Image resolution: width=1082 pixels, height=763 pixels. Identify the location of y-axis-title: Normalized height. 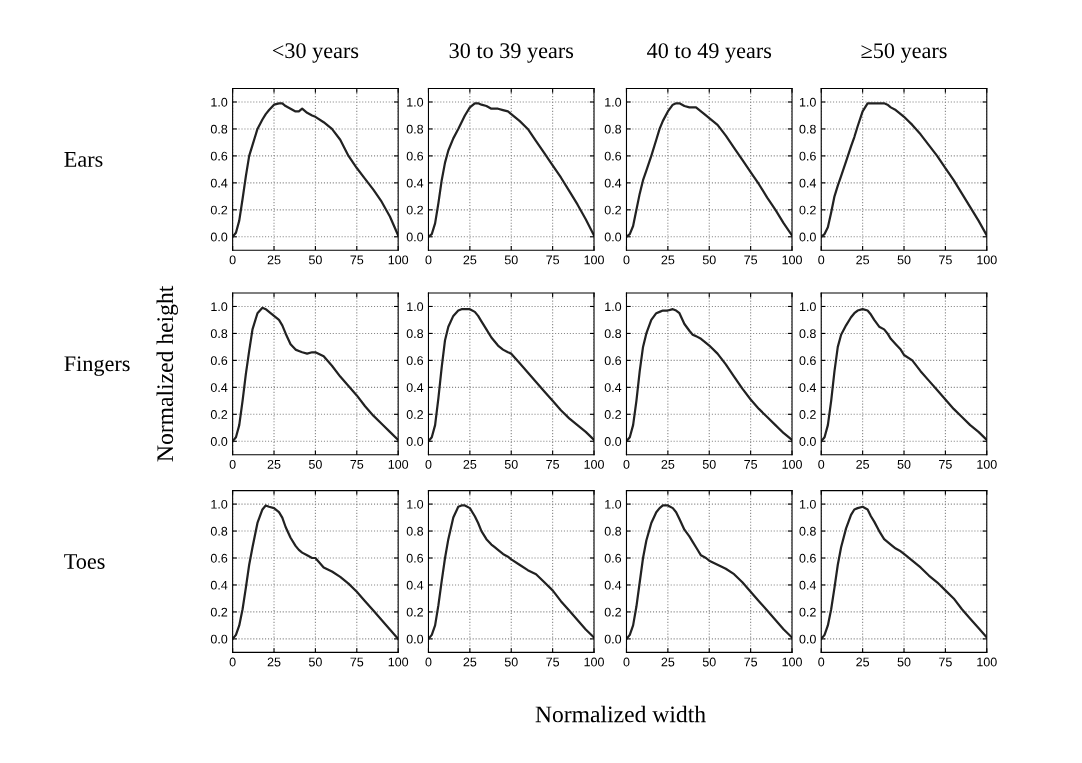
(167, 373).